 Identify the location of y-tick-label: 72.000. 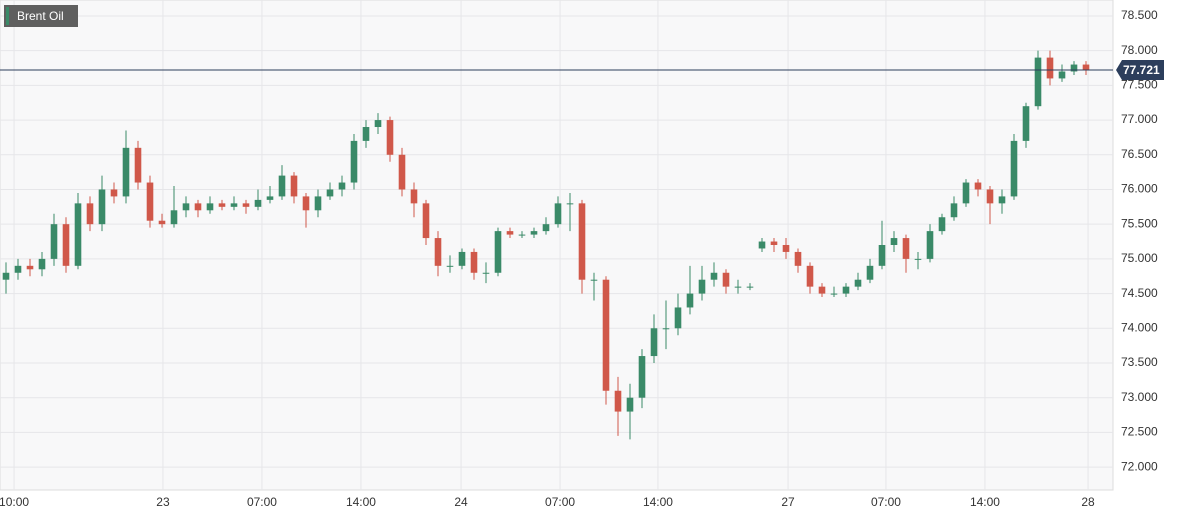
(1139, 466).